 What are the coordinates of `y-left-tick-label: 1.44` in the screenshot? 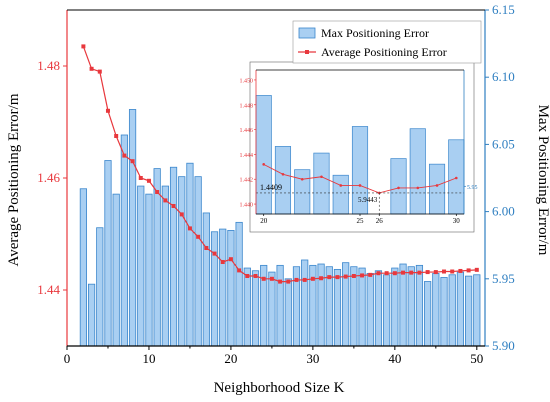 It's located at (48, 289).